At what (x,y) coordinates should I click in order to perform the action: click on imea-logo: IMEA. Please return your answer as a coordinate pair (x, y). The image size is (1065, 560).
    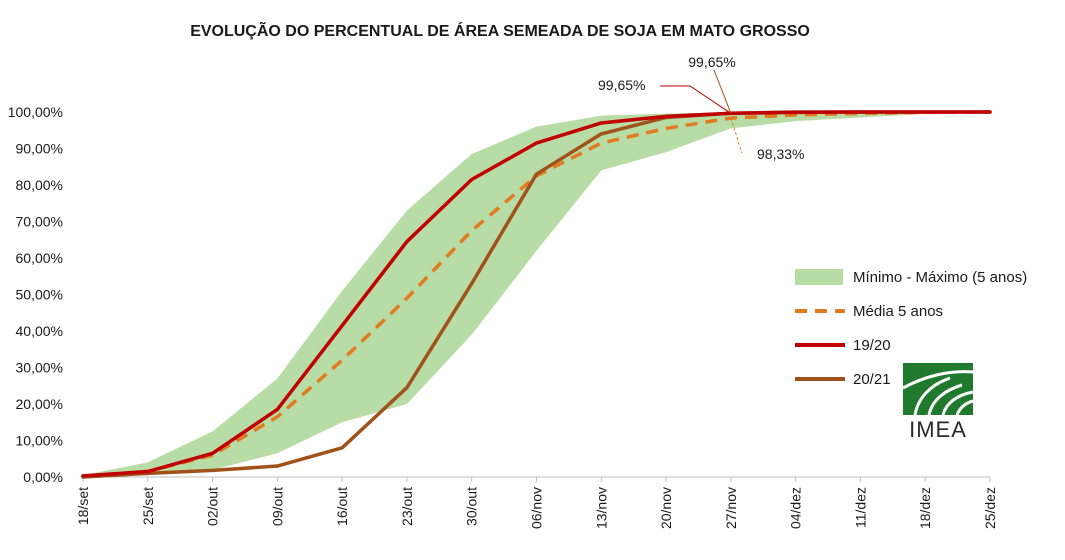
    Looking at the image, I should click on (938, 402).